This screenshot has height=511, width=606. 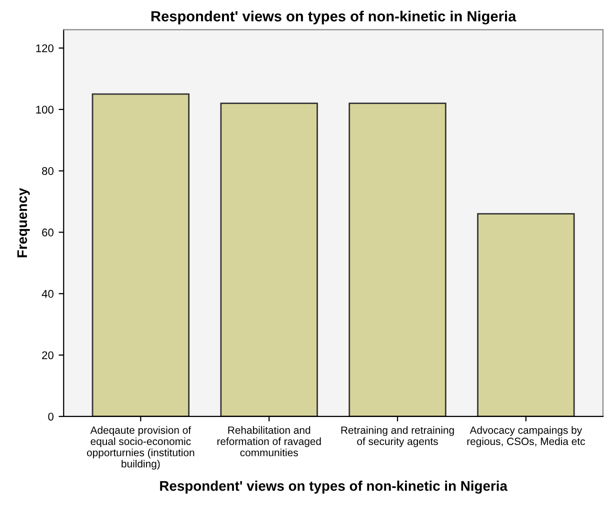 What do you see at coordinates (526, 437) in the screenshot?
I see `x-tick-label: Advocacy campaings by regious, CSOs, Media etc` at bounding box center [526, 437].